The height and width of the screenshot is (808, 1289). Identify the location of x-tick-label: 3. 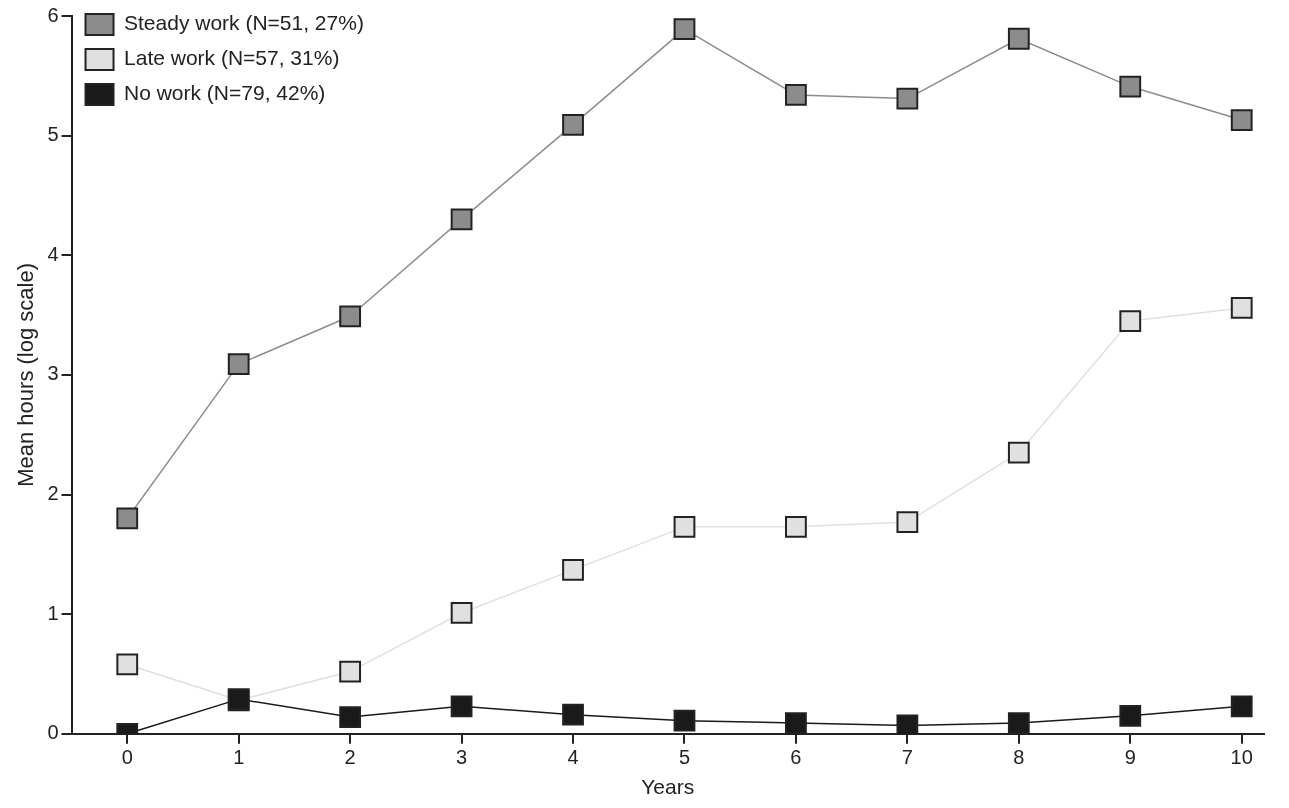
(462, 757).